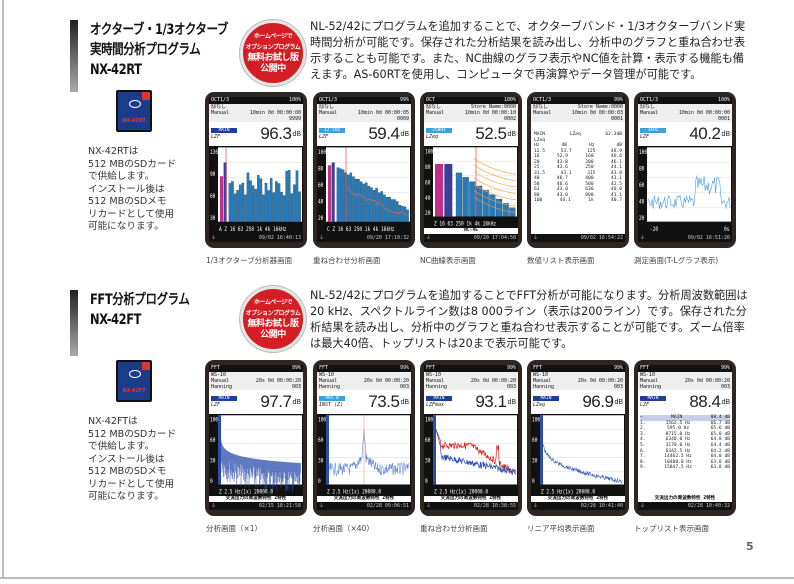 The width and height of the screenshot is (794, 584). Describe the element at coordinates (537, 184) in the screenshot. I see `list-cell: 50` at that location.